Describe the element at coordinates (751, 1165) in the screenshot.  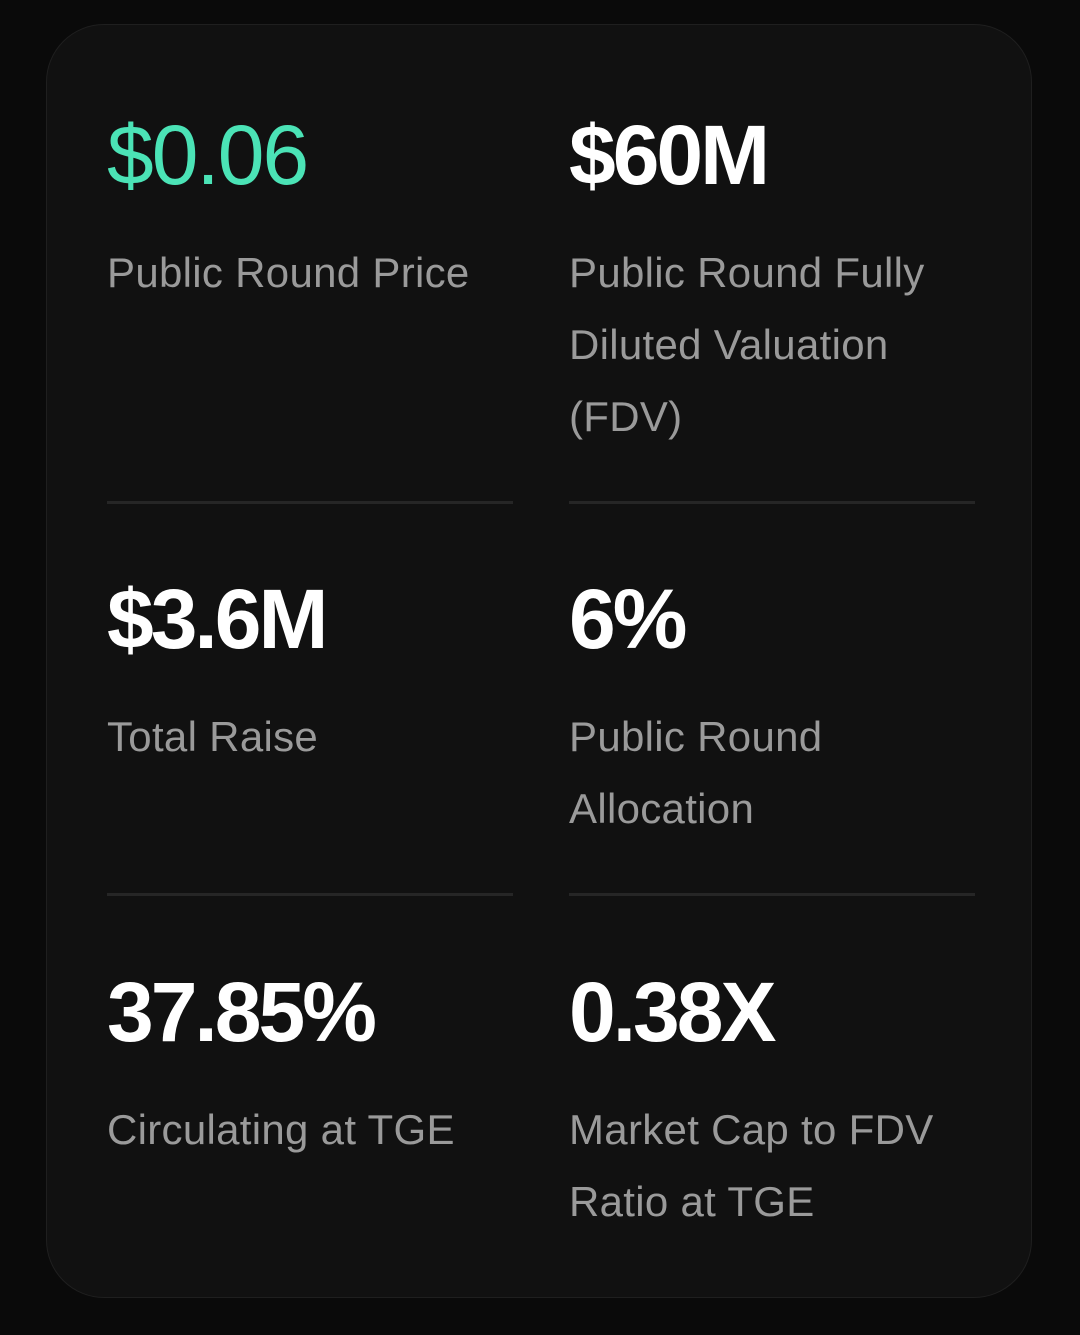
I see `stat-label: Market Cap to FDV Ratio at TGE` at that location.